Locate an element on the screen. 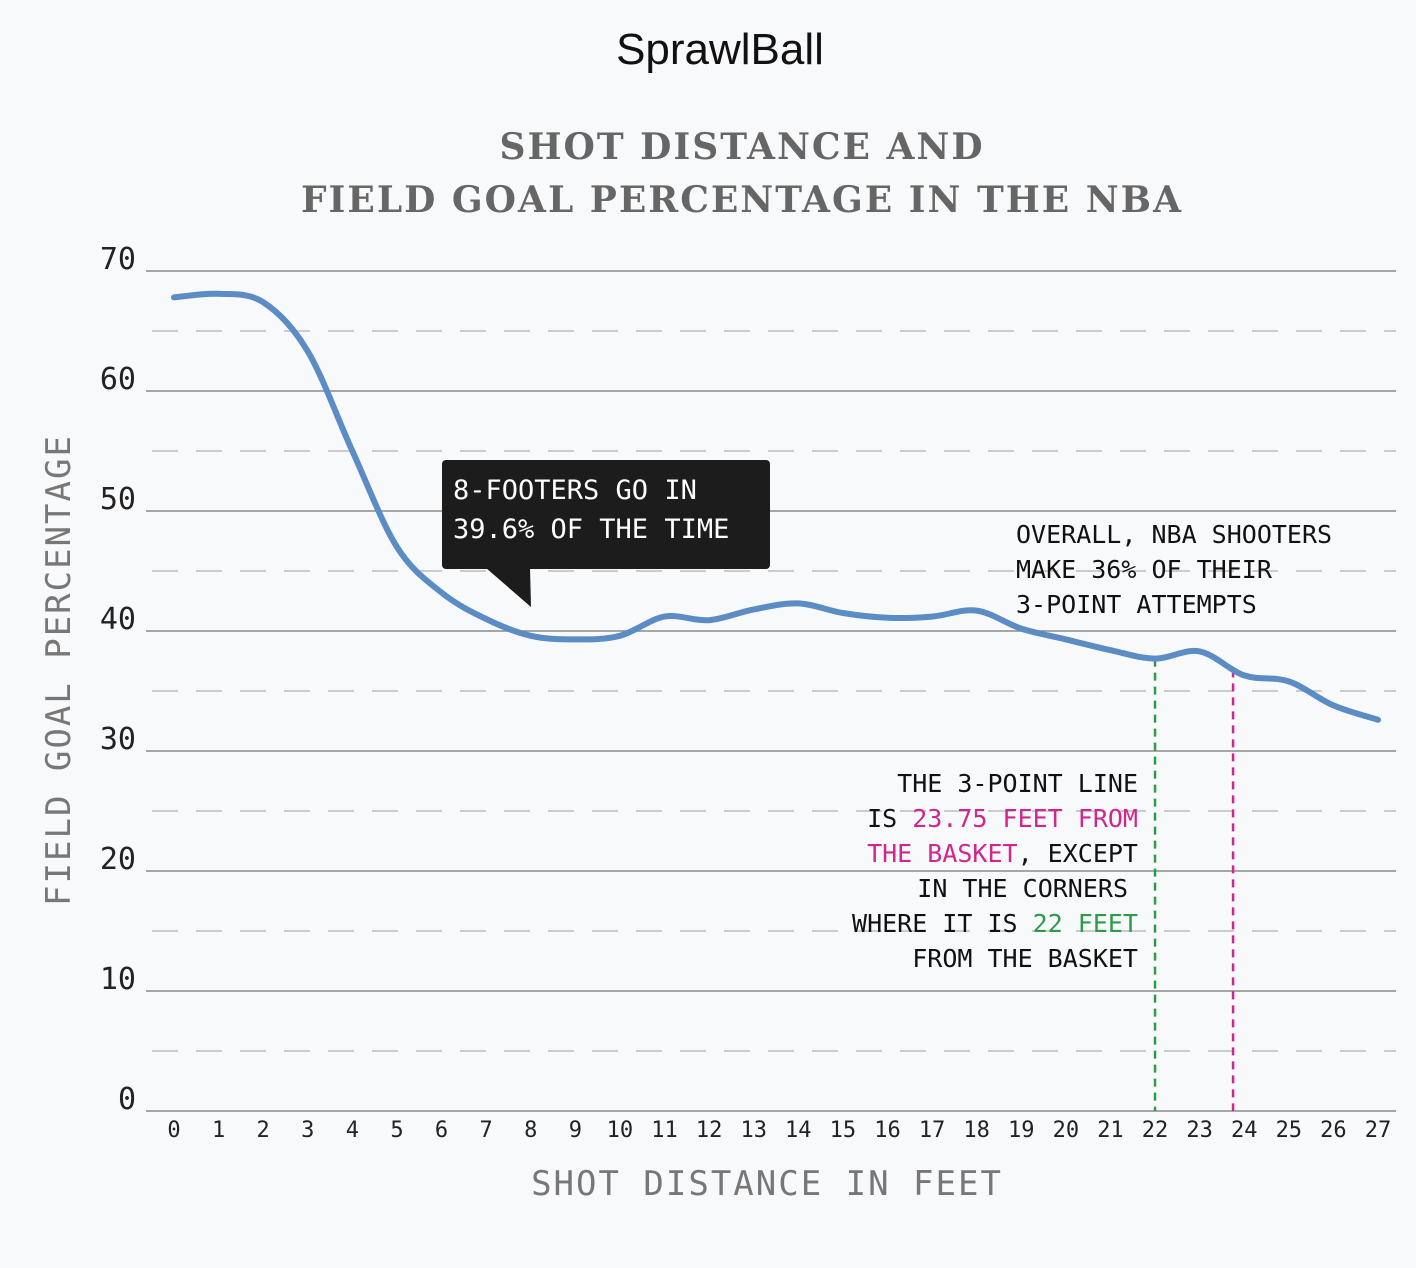  y-tick-label: 40 is located at coordinates (118, 619).